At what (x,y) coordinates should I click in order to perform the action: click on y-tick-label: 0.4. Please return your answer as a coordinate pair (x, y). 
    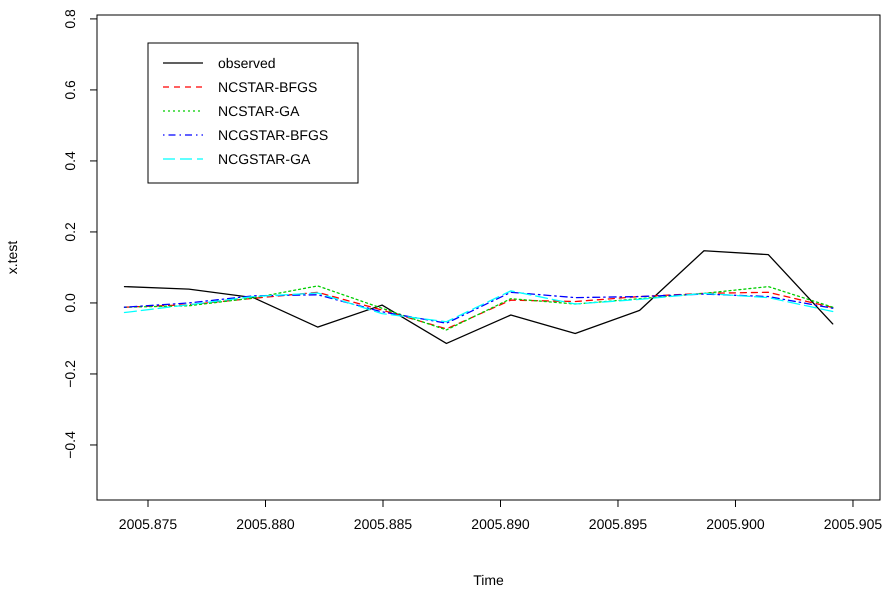
    Looking at the image, I should click on (70, 160).